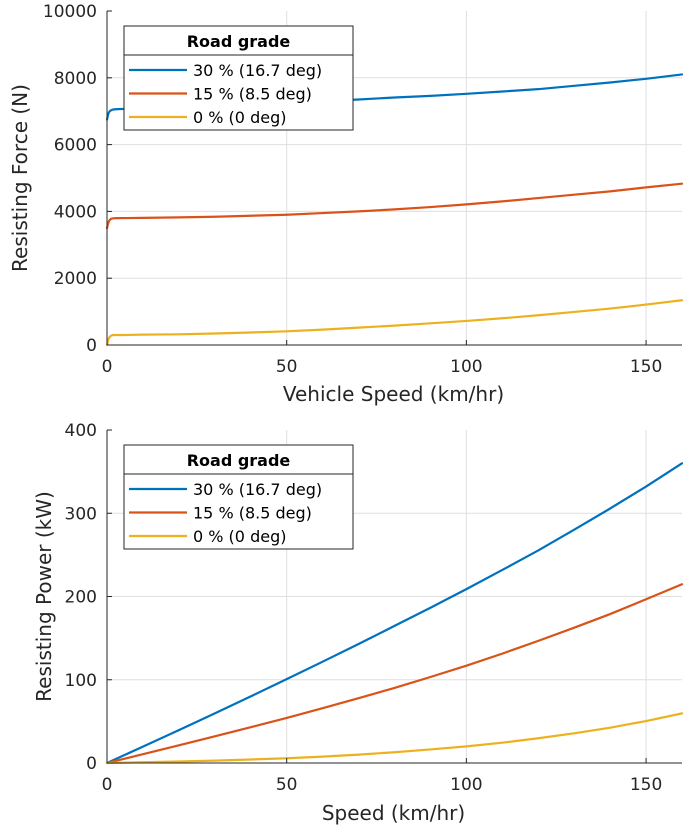 This screenshot has height=827, width=684. Describe the element at coordinates (44, 596) in the screenshot. I see `y-axis-title: Resisting Power (kW)` at that location.